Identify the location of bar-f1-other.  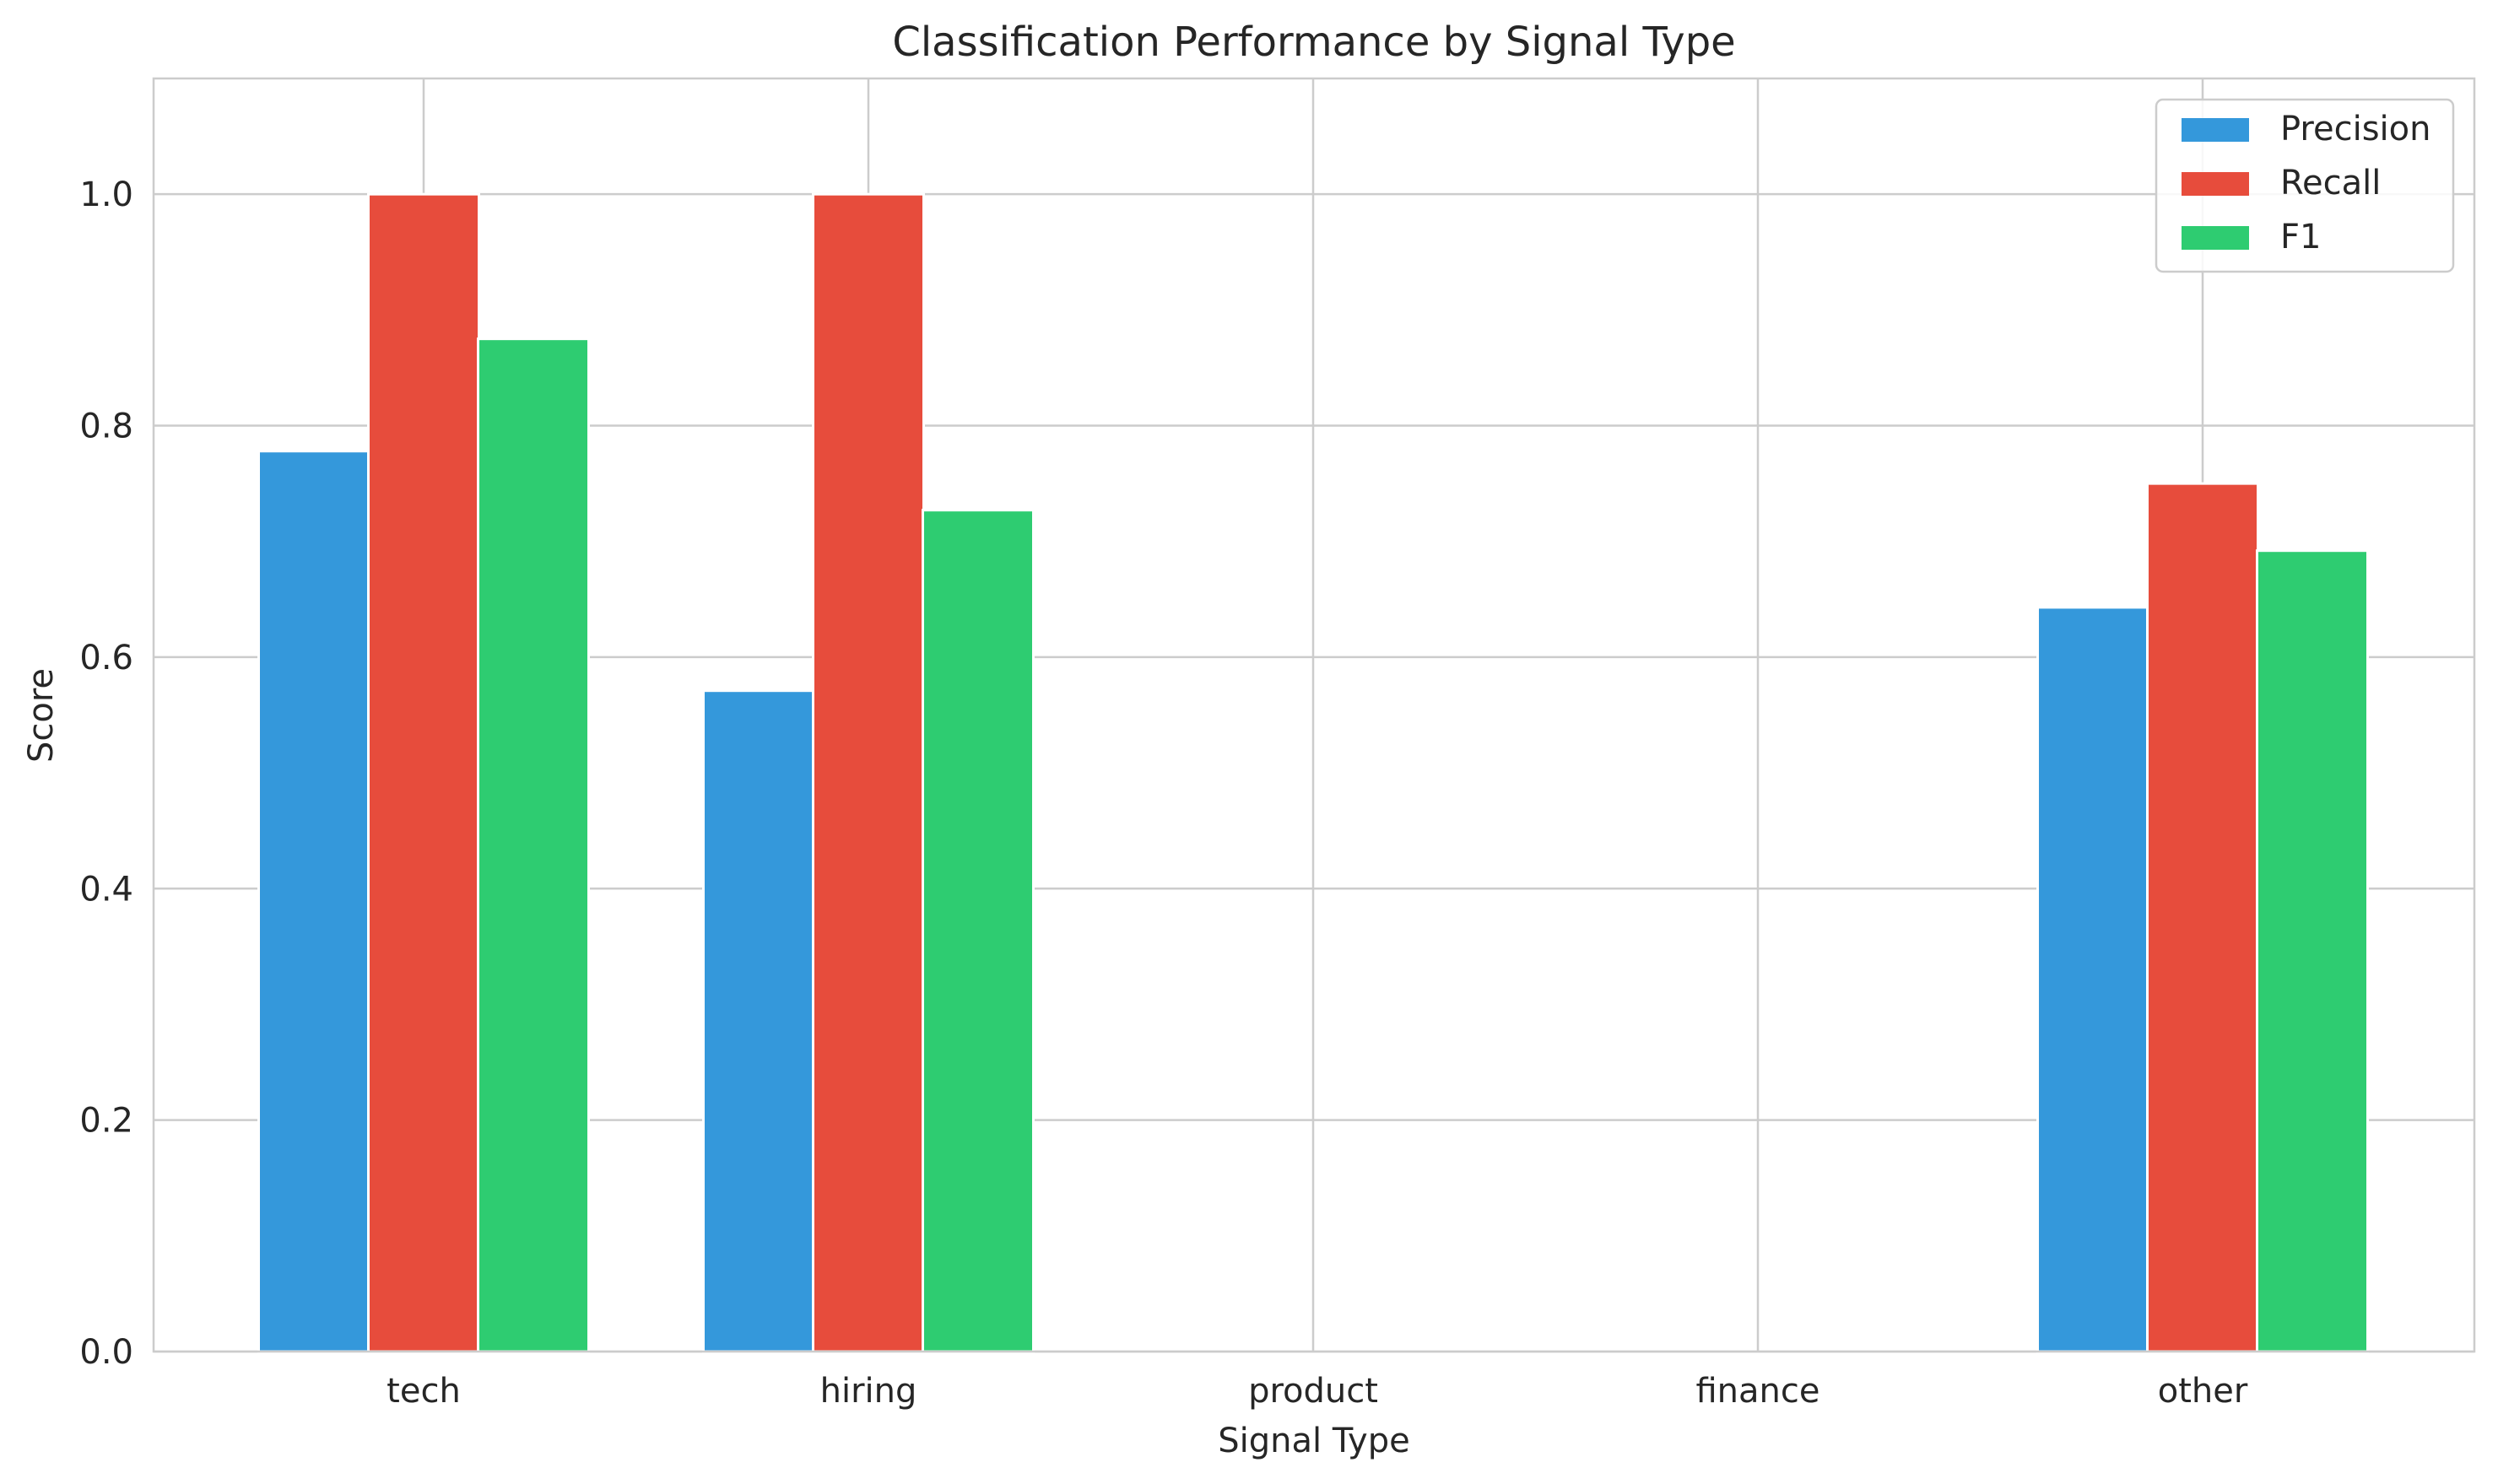
(2312, 951).